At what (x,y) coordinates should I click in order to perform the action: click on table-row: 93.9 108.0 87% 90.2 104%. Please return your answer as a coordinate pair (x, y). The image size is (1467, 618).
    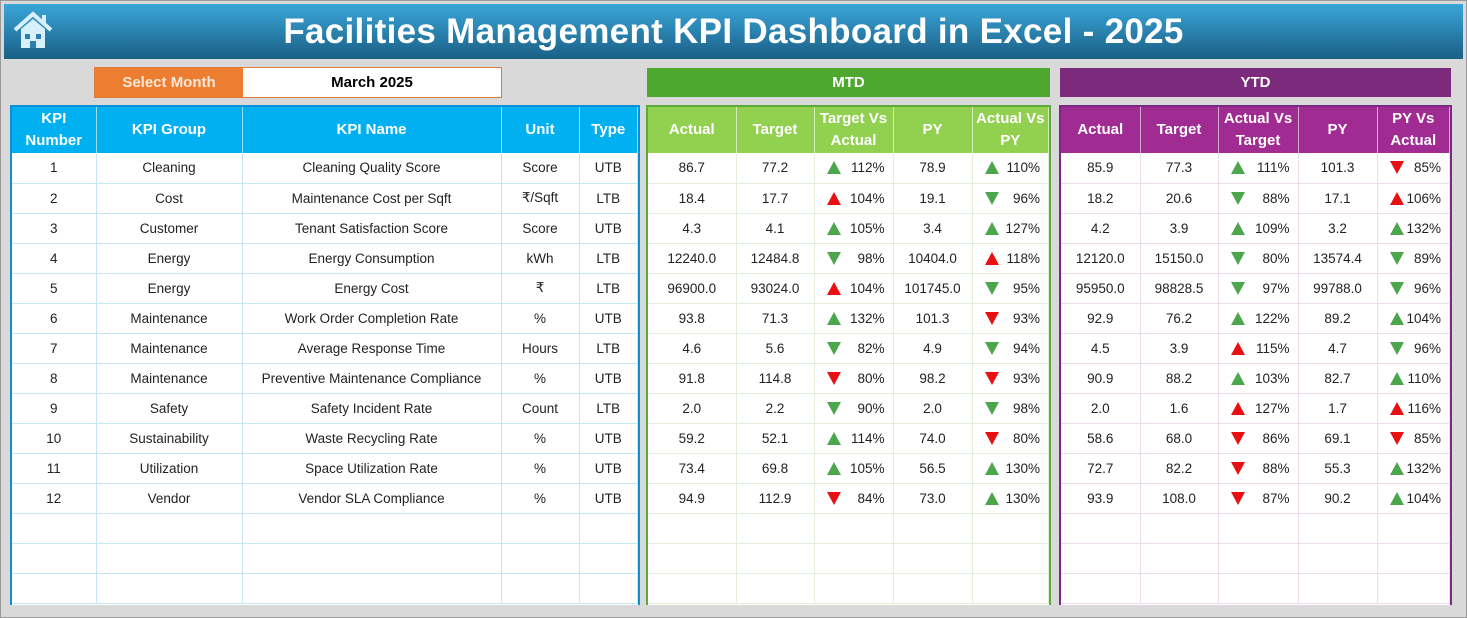
    Looking at the image, I should click on (1255, 498).